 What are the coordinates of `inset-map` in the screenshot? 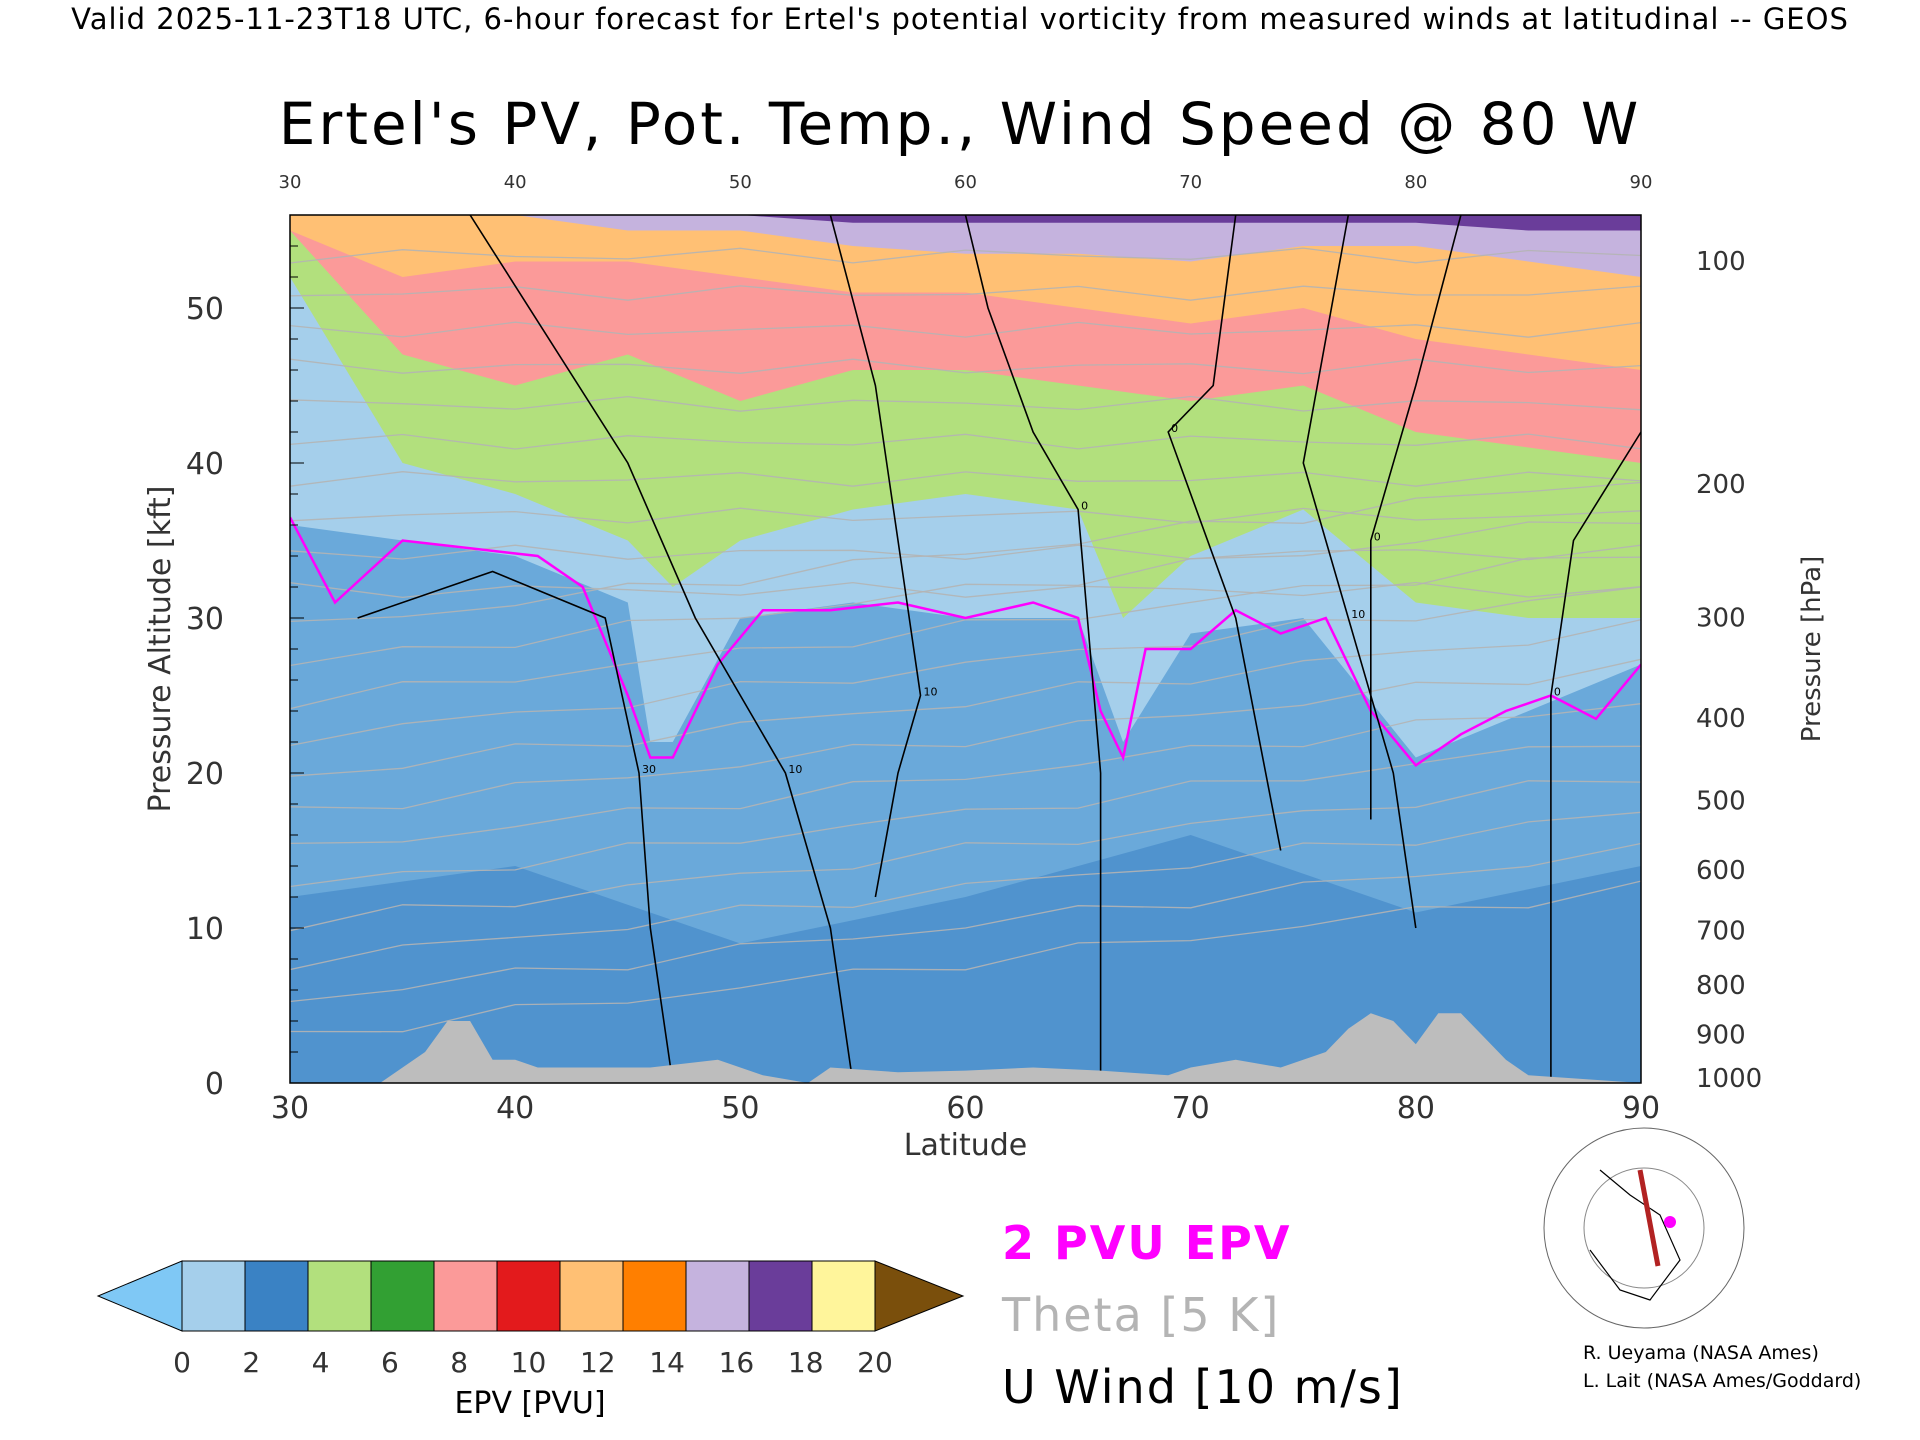 It's located at (1644, 1228).